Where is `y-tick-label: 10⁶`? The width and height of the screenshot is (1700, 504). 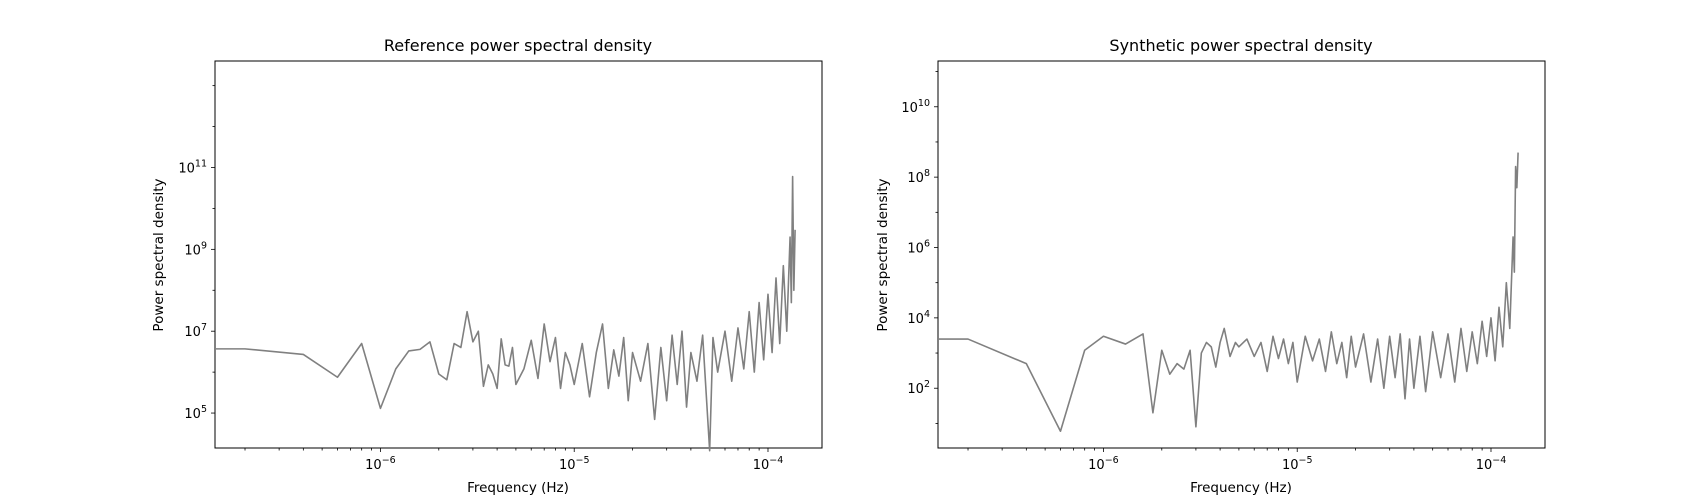
y-tick-label: 10⁶ is located at coordinates (918, 247).